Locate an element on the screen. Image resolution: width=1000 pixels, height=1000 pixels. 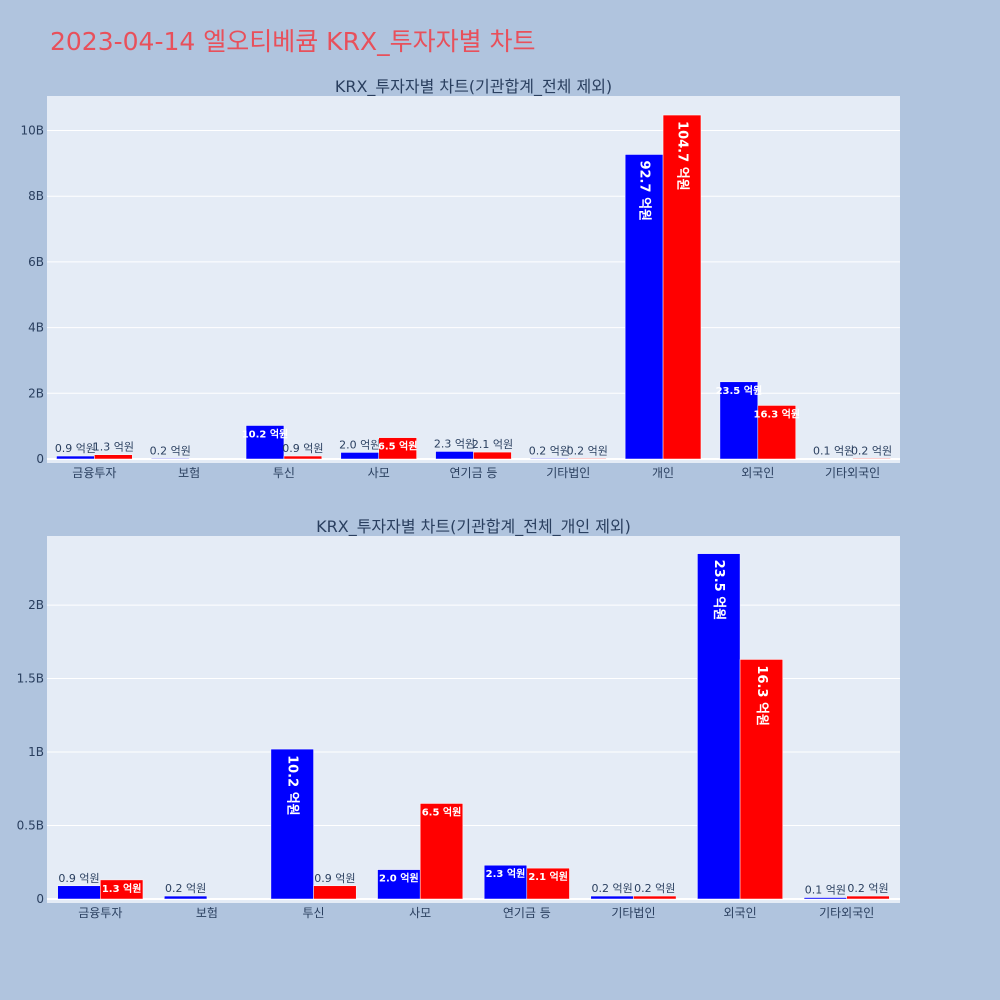
y-tick-label: 1B is located at coordinates (36, 752).